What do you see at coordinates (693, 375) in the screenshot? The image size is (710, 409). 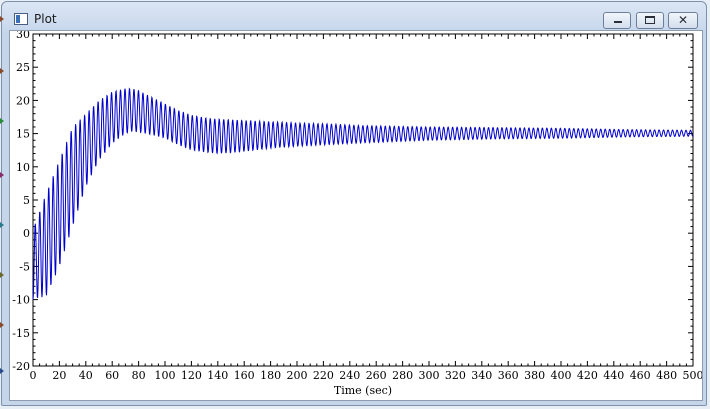 I see `x-tick-label: 500` at bounding box center [693, 375].